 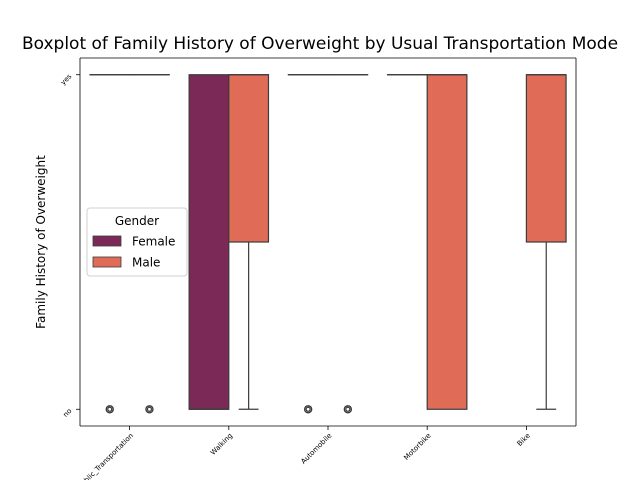 I want to click on y-tick-label-no: no, so click(x=68, y=413).